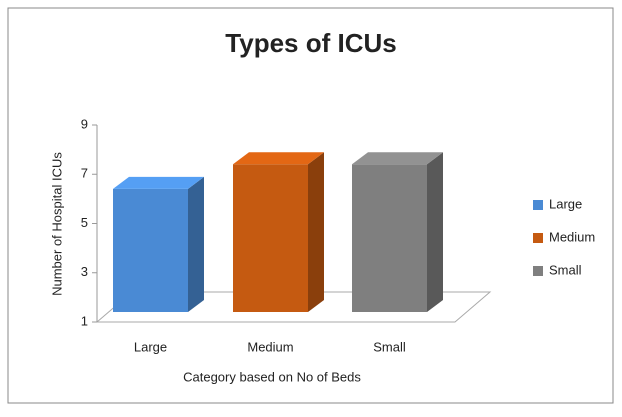  Describe the element at coordinates (270, 346) in the screenshot. I see `x-tick-label: Medium` at that location.